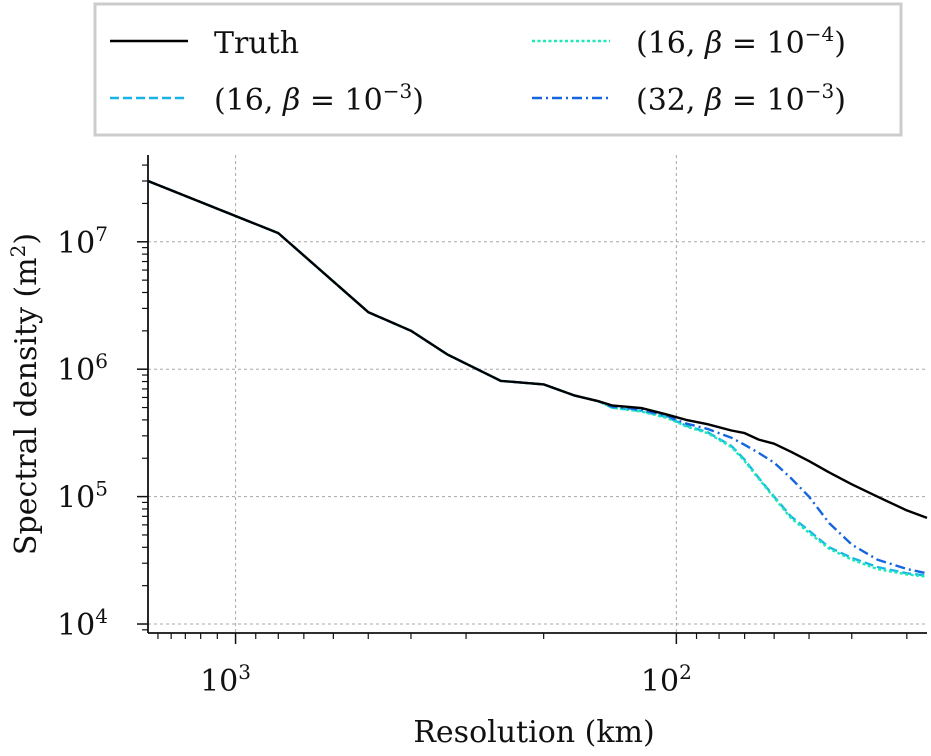 The height and width of the screenshot is (756, 931). I want to click on y-tick-label-exp: 7, so click(101, 234).